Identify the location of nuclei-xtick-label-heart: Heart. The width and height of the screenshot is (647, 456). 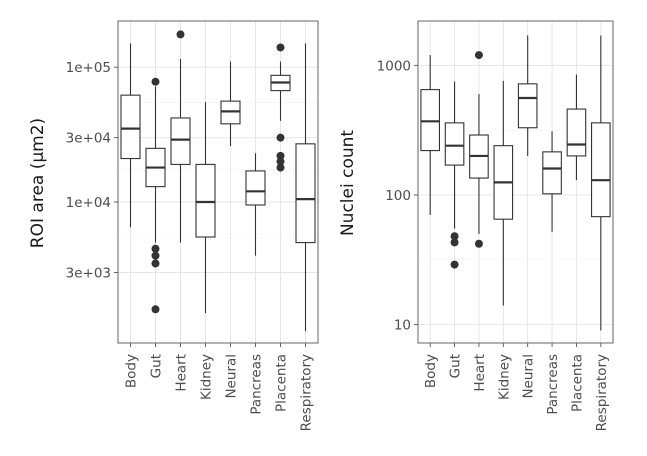
(480, 373).